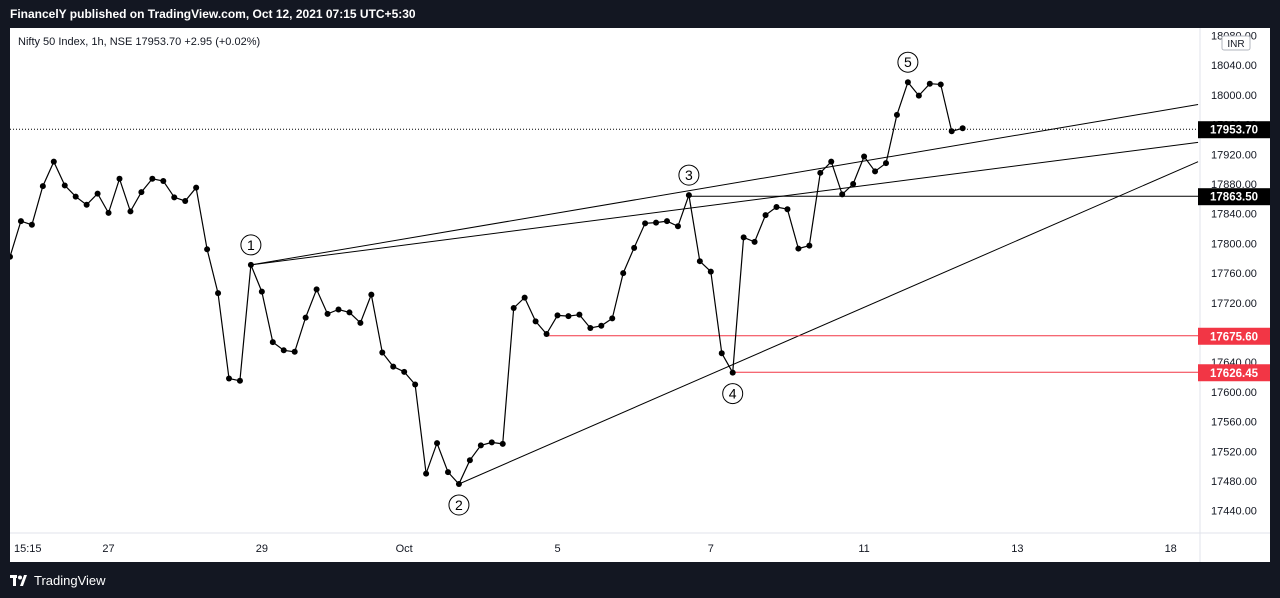 Image resolution: width=1280 pixels, height=598 pixels. What do you see at coordinates (711, 549) in the screenshot?
I see `x-tick-label: 7` at bounding box center [711, 549].